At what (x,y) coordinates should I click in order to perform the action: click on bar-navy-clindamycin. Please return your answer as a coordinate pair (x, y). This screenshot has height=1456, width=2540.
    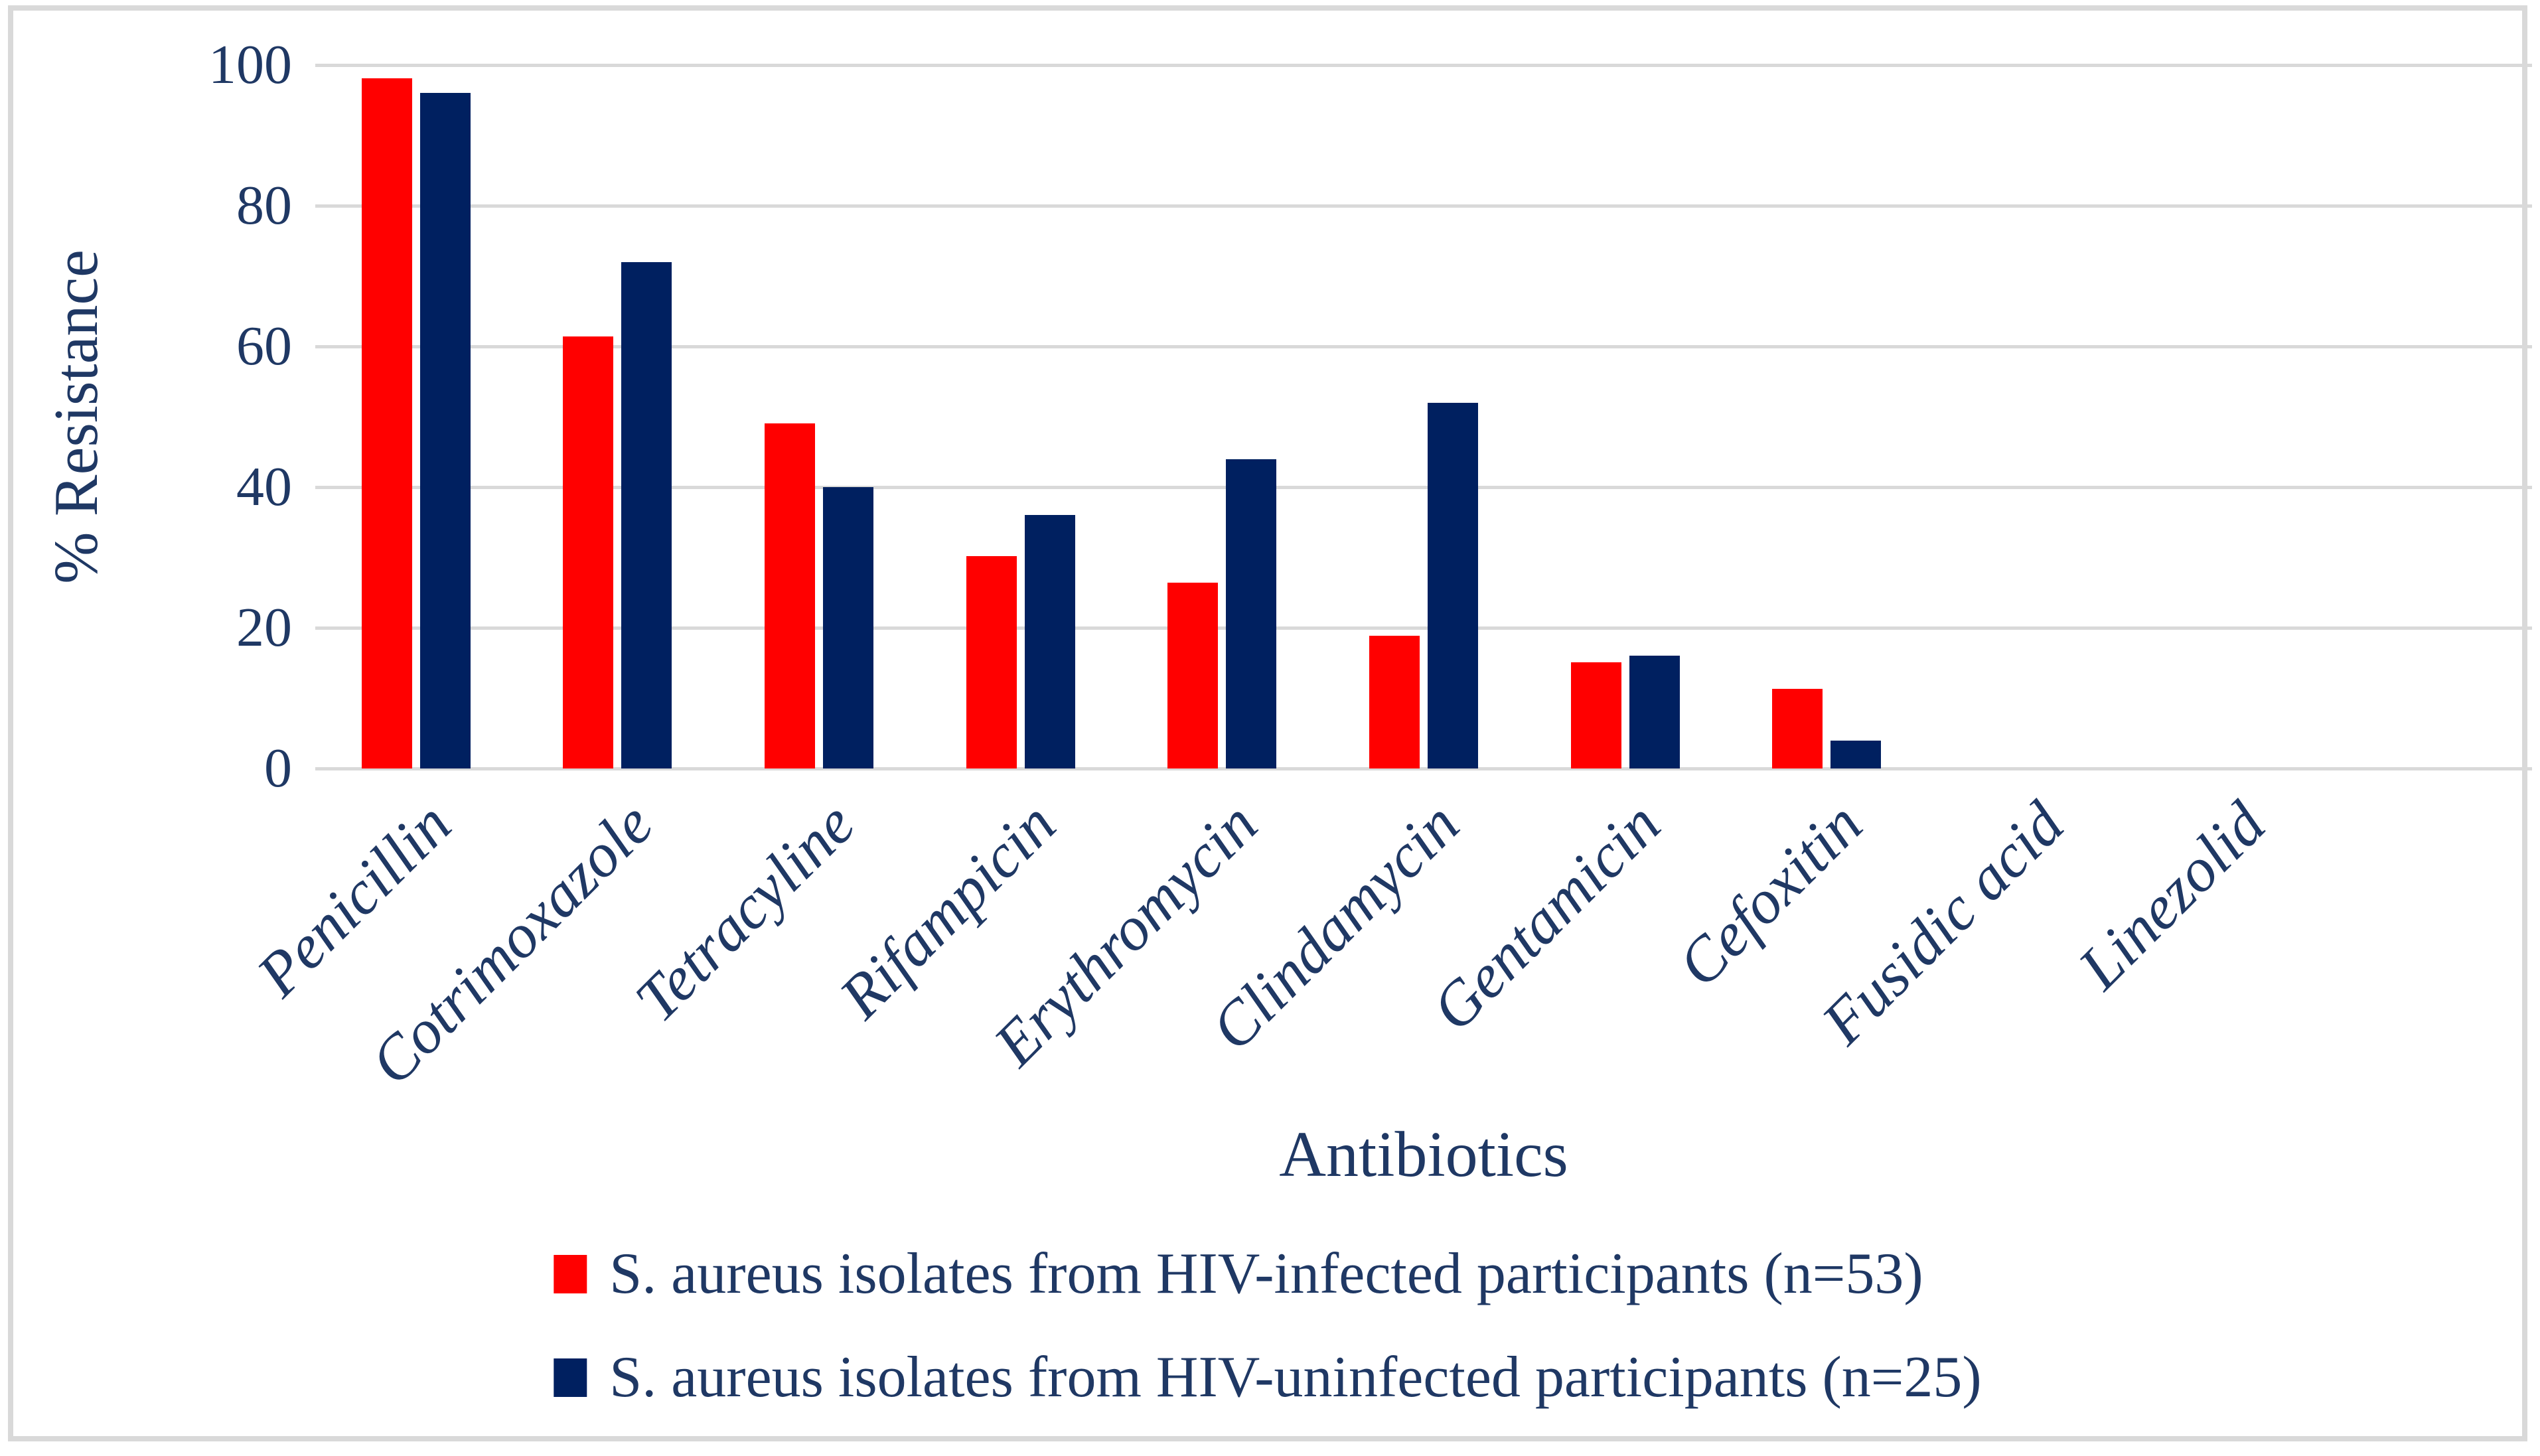
    Looking at the image, I should click on (1452, 585).